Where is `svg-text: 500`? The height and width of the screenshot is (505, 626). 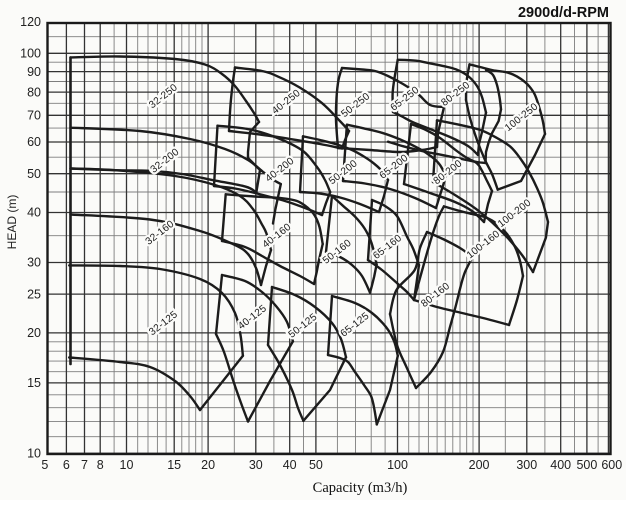
svg-text: 500 is located at coordinates (586, 465).